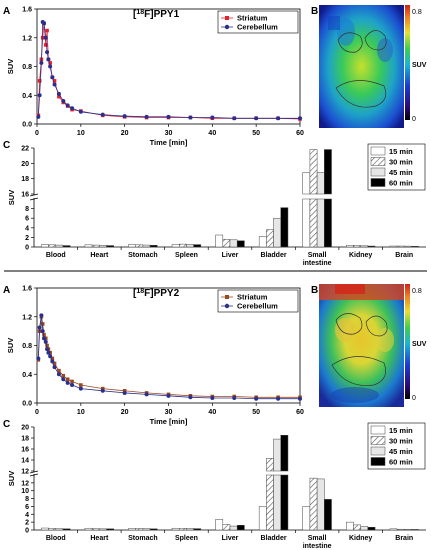 The image size is (431, 550). Describe the element at coordinates (27, 96) in the screenshot. I see `y-tick-label: 0.4` at that location.